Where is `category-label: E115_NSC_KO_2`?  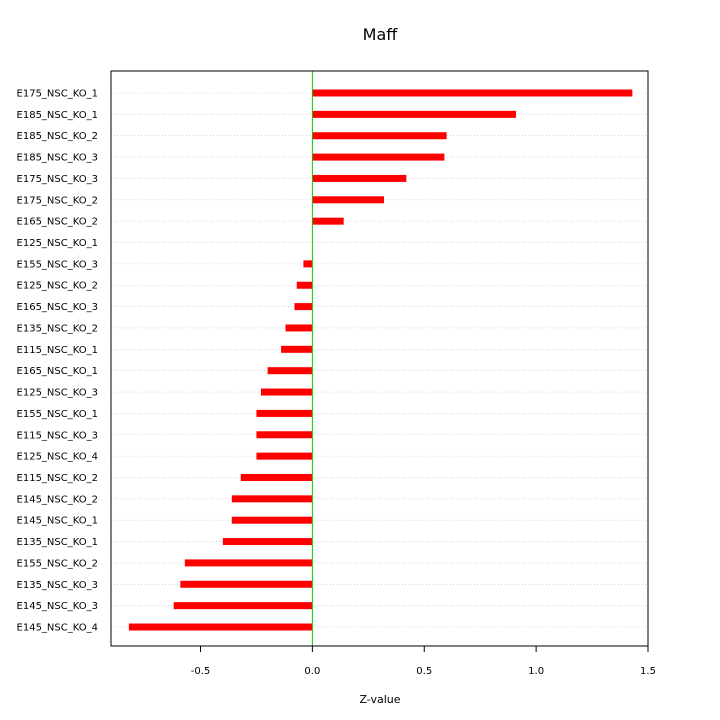
category-label: E115_NSC_KO_2 is located at coordinates (57, 478).